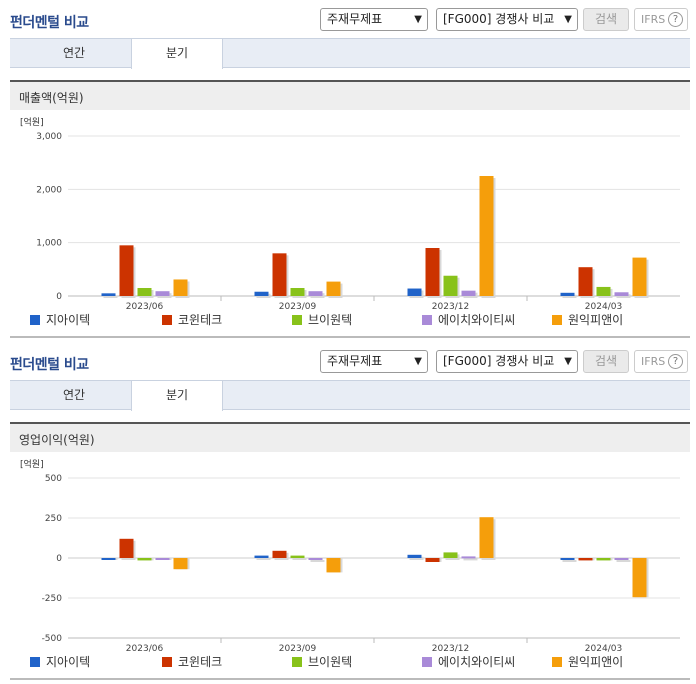  Describe the element at coordinates (350, 395) in the screenshot. I see `period-tabs: 연간 분기` at that location.